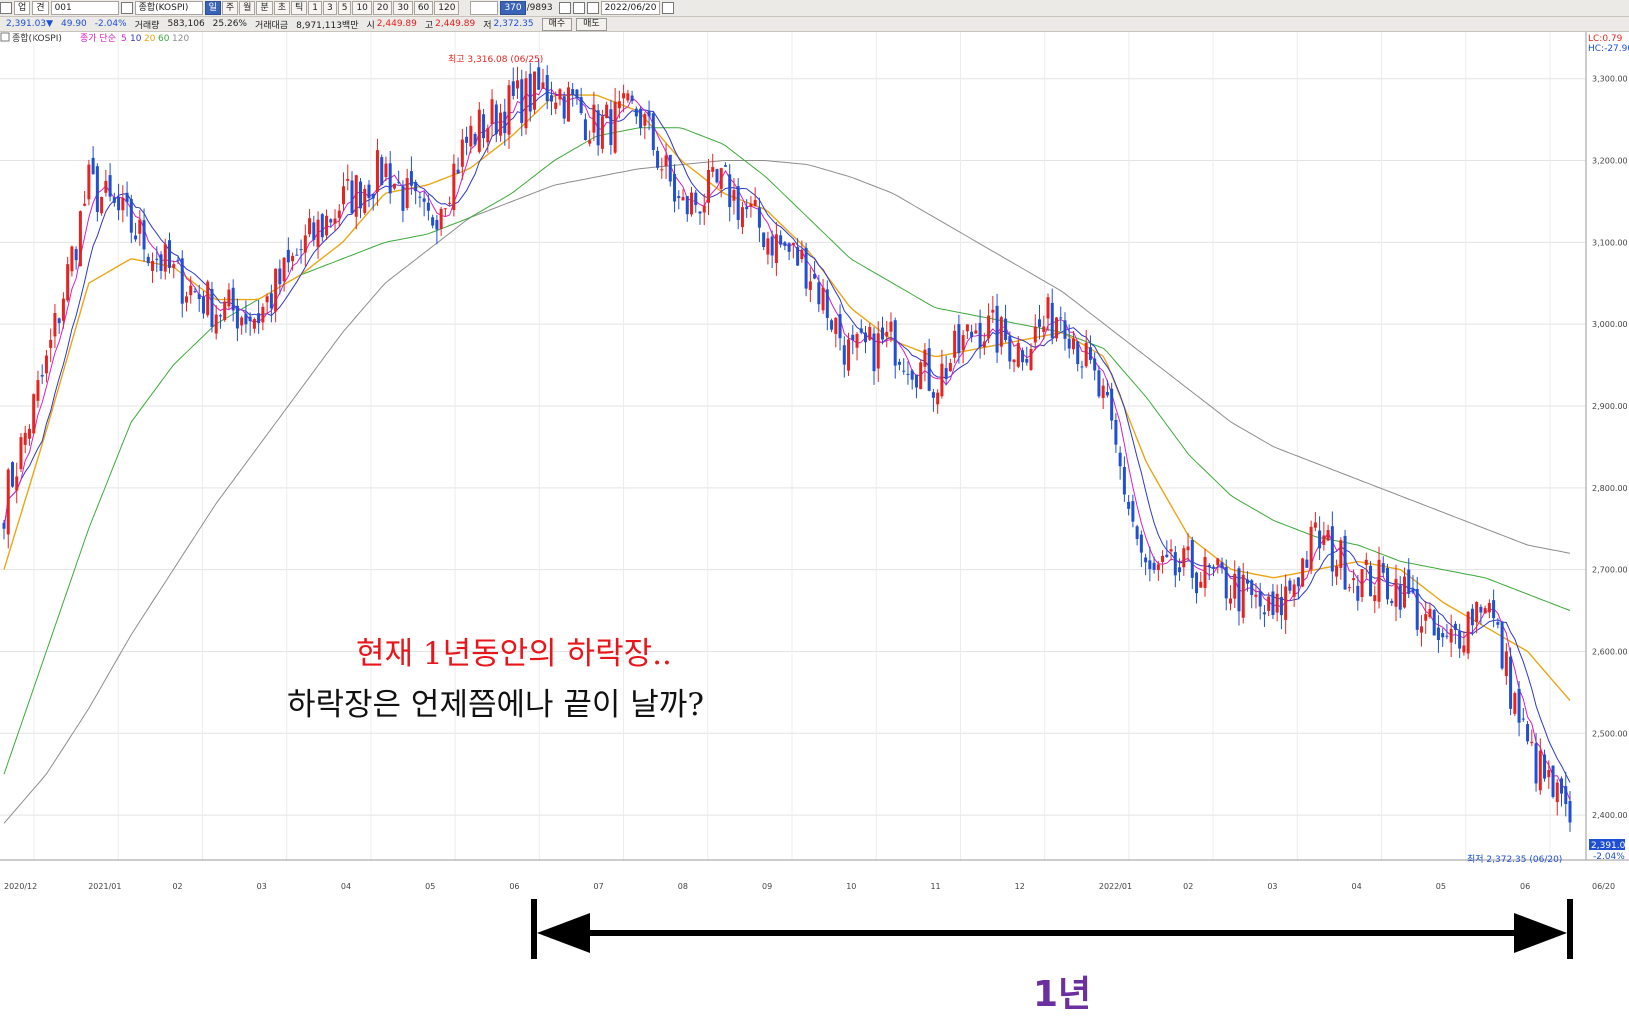  I want to click on count-field: 370, so click(513, 8).